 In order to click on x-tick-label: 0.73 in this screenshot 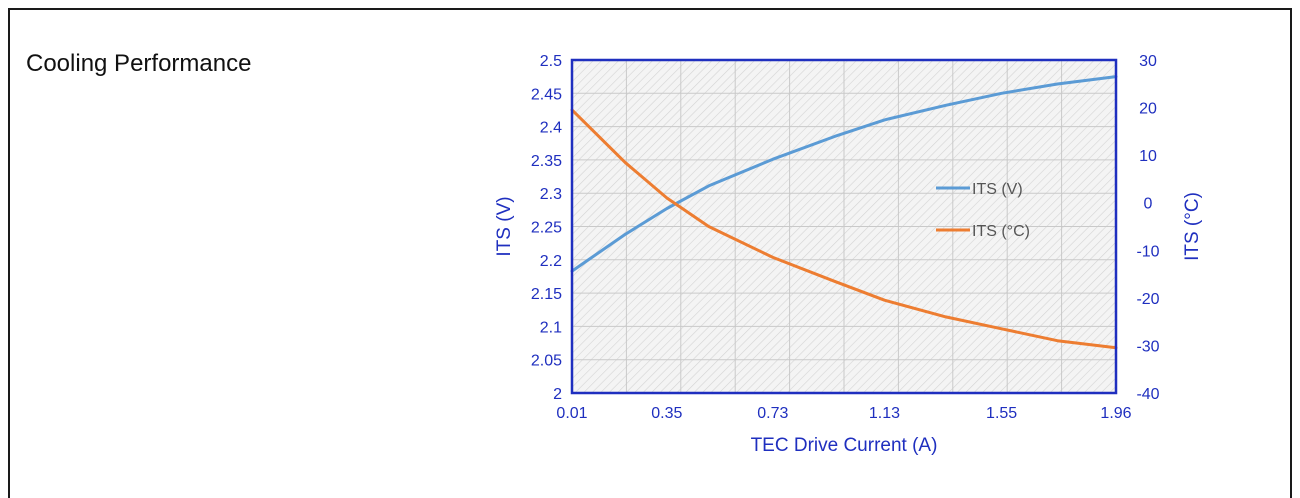, I will do `click(772, 413)`.